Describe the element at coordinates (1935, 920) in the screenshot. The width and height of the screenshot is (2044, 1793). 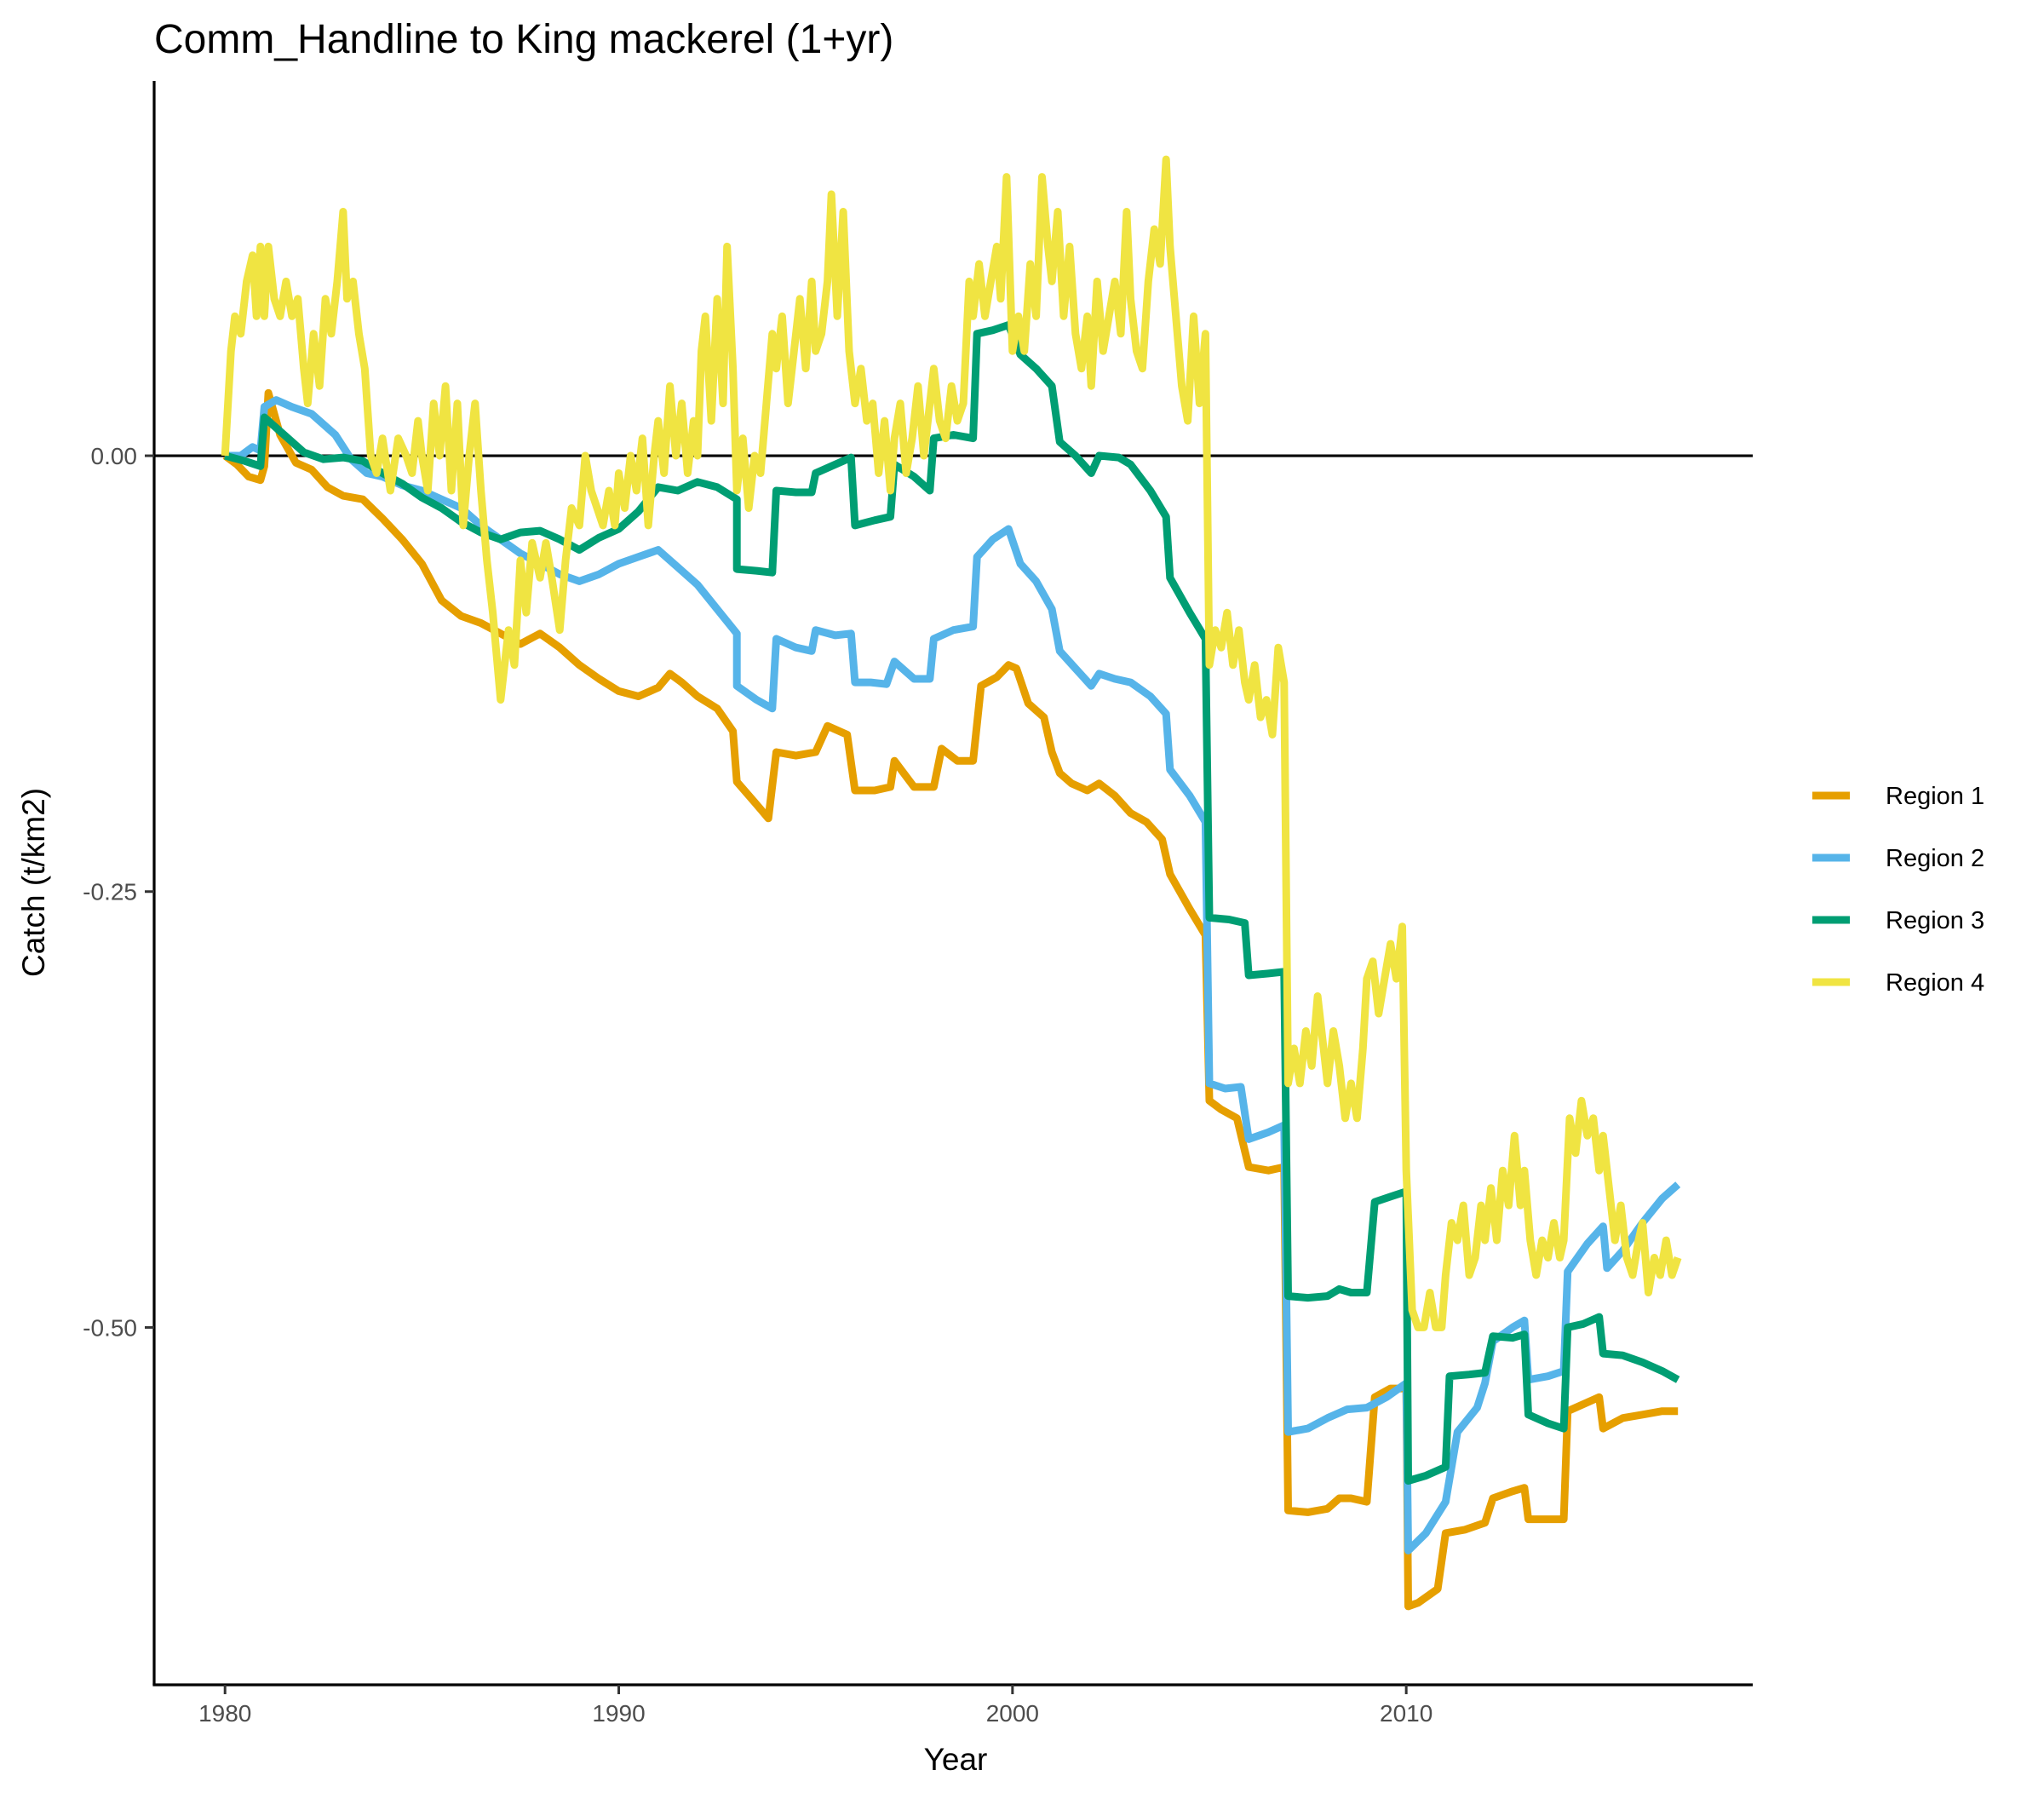
I see `legend-label-region-3: Region 3` at that location.